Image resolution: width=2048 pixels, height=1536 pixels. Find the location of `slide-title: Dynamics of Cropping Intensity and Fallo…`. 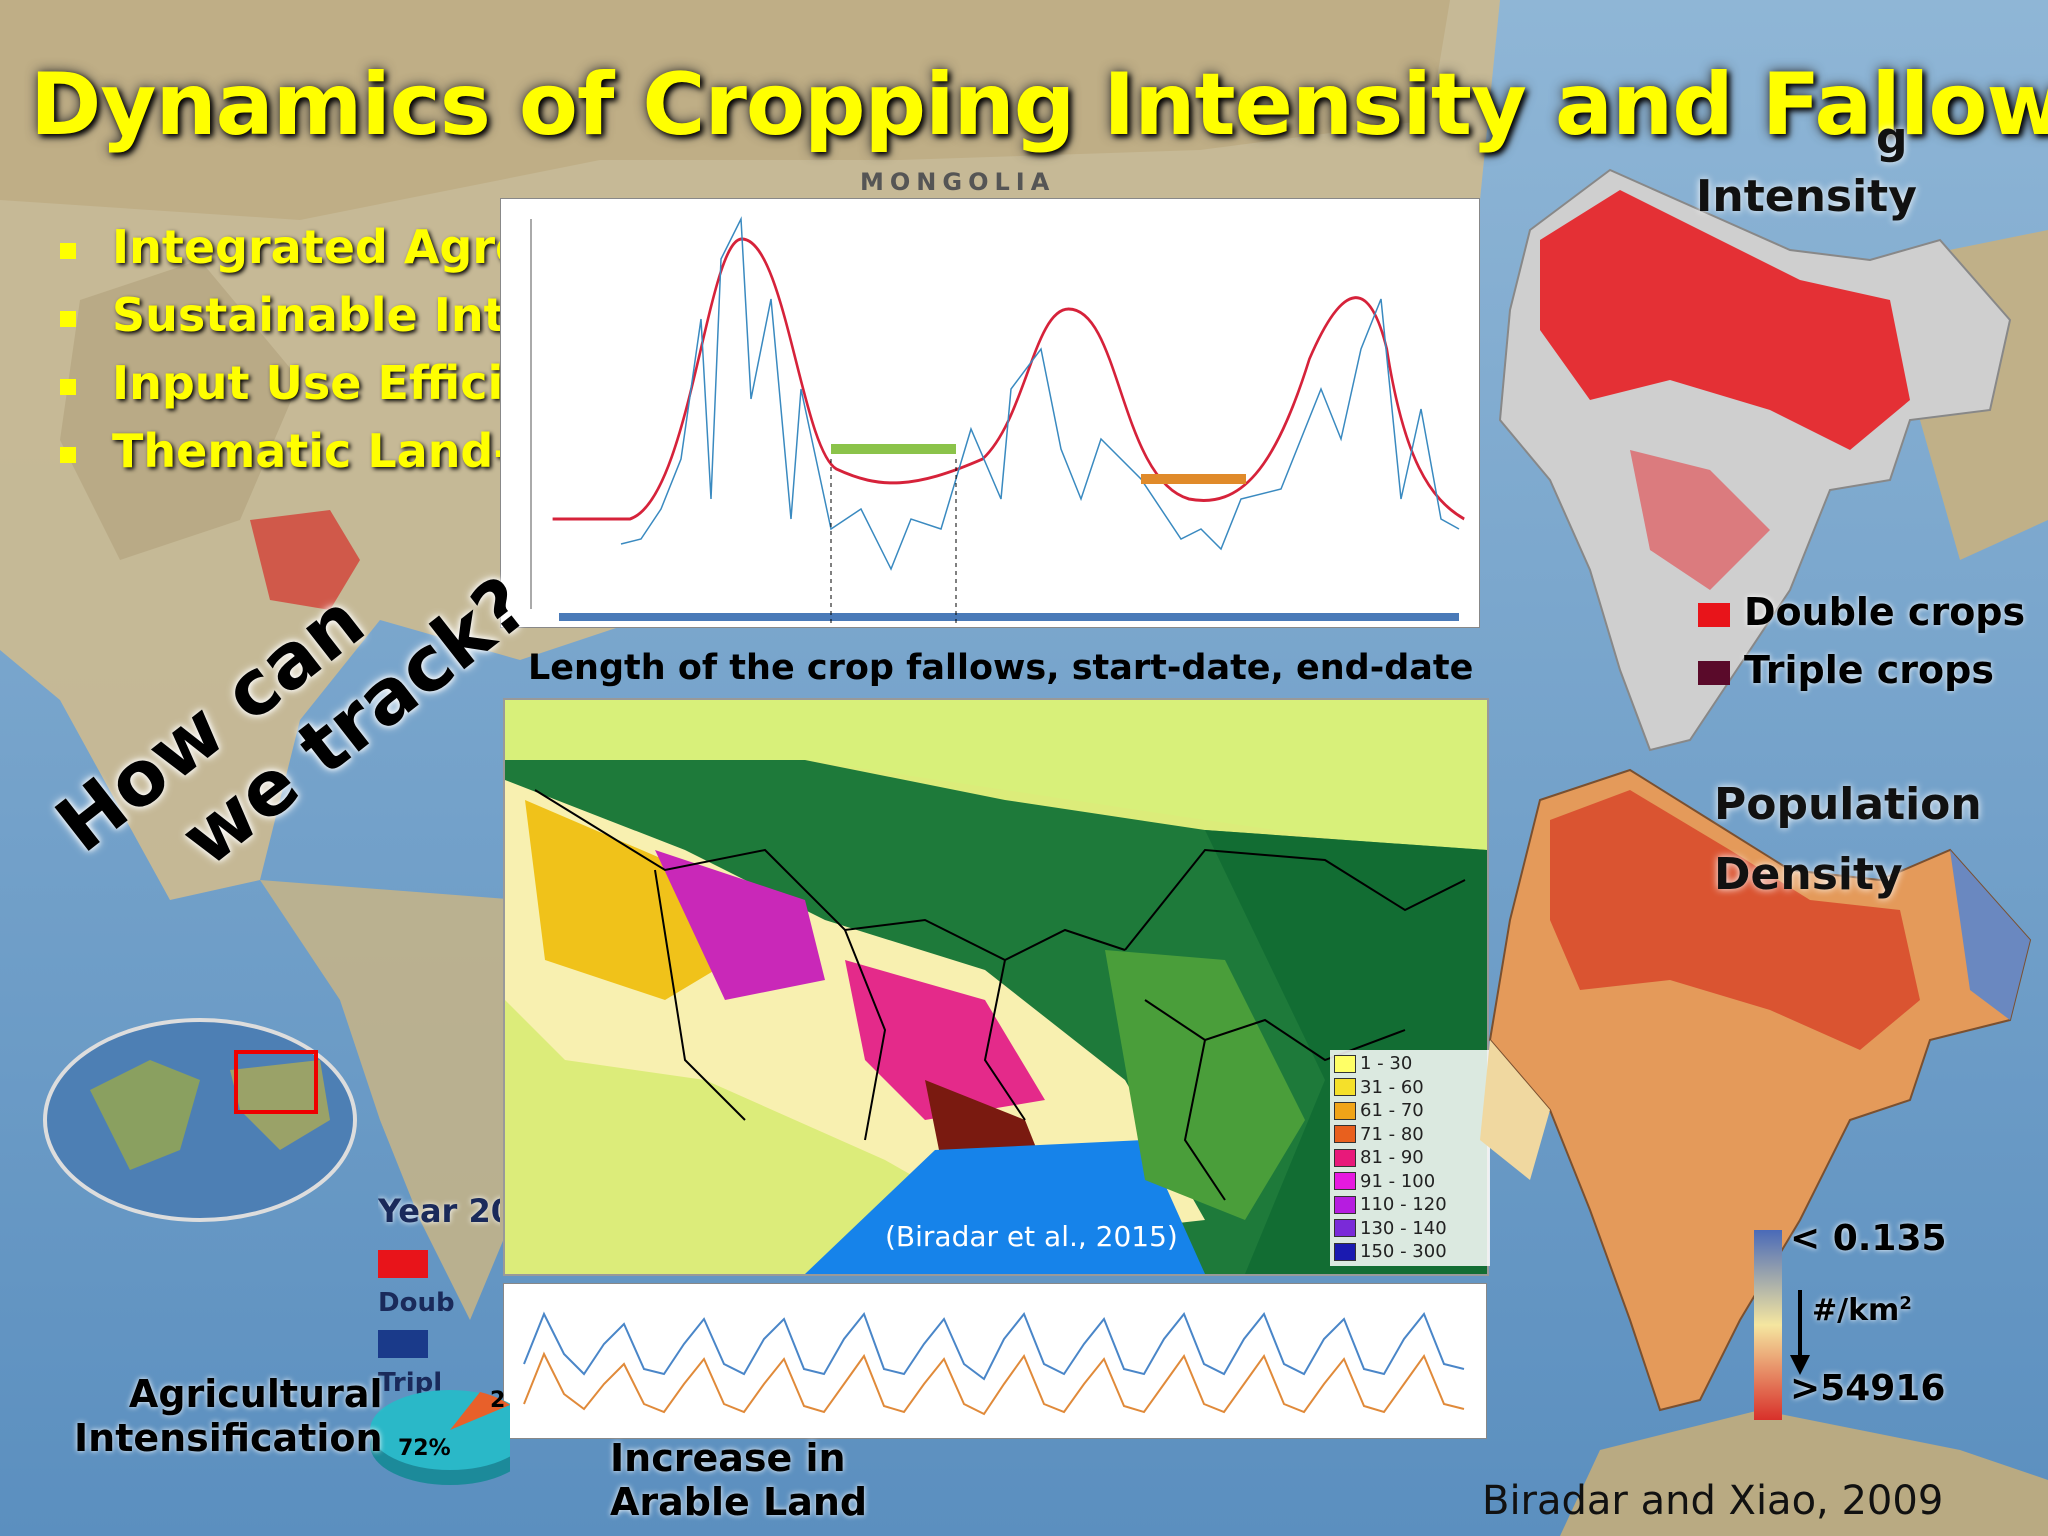

slide-title: Dynamics of Cropping Intensity and Fallo… is located at coordinates (1039, 105).